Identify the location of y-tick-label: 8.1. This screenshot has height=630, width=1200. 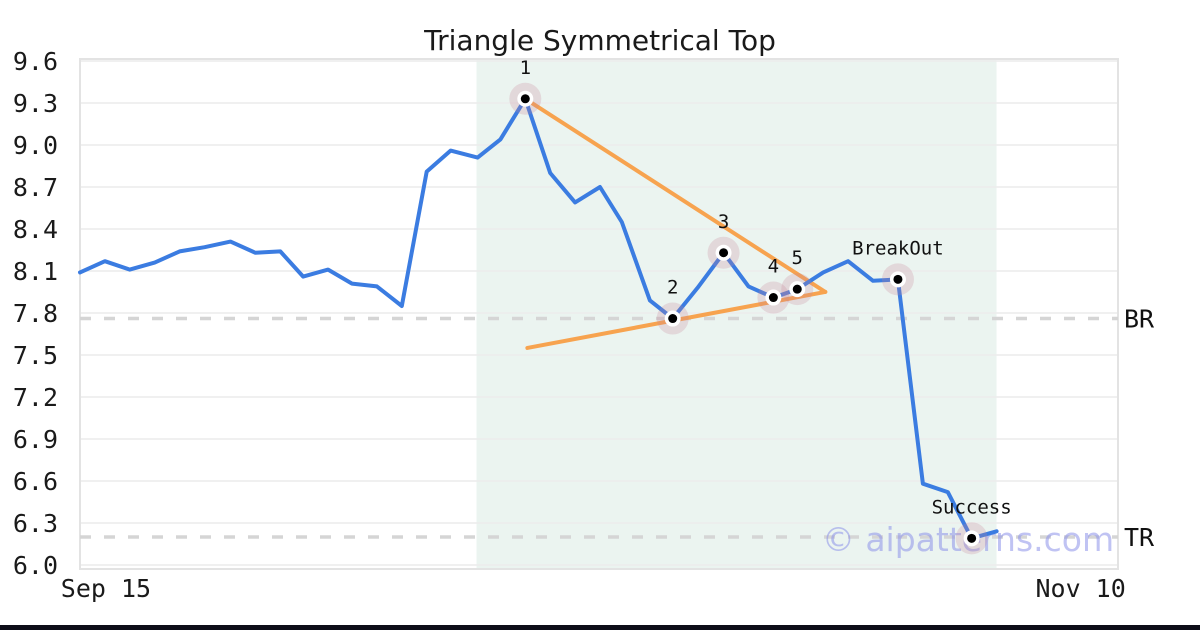
(35, 271).